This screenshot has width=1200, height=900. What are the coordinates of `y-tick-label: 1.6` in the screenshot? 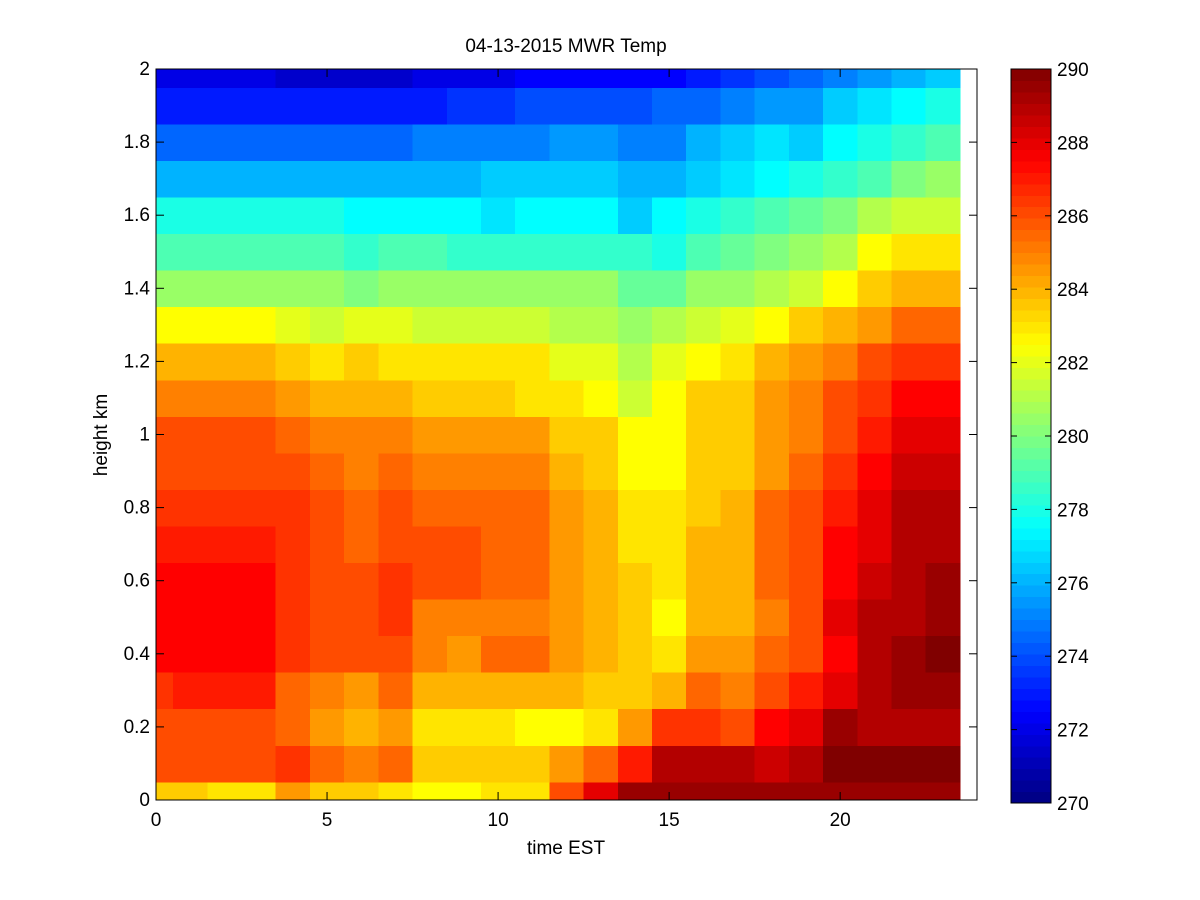 It's located at (137, 215).